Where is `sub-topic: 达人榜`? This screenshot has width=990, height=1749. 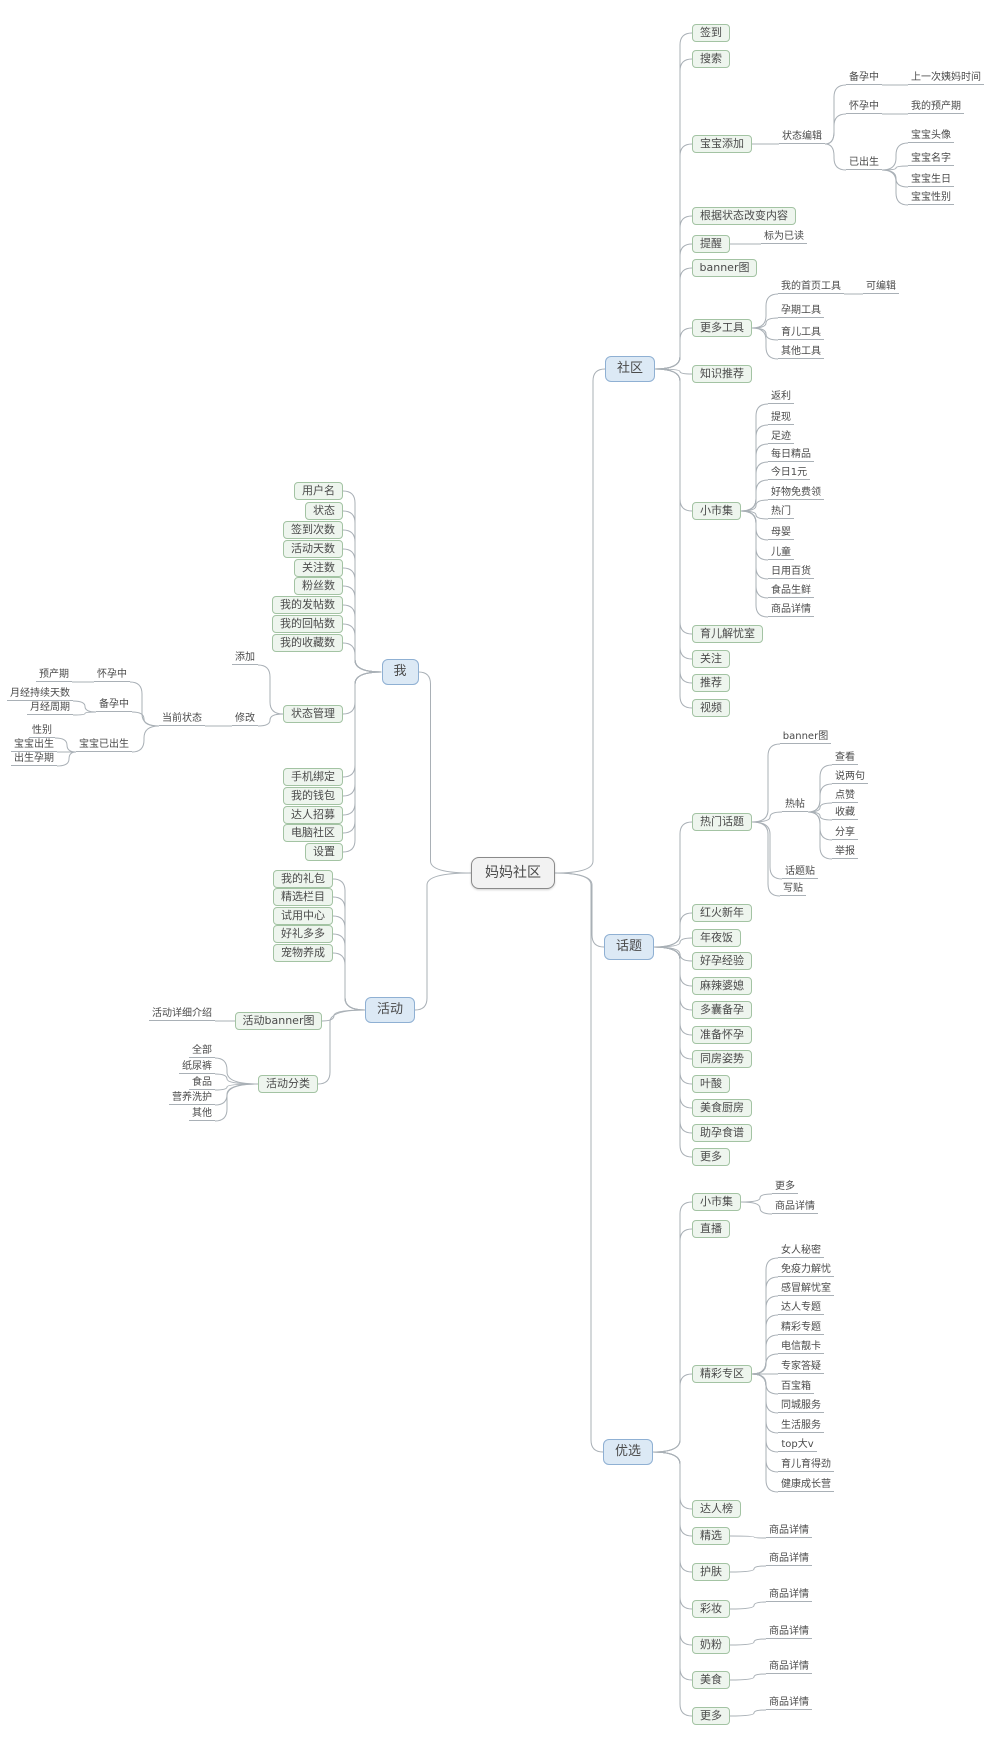 sub-topic: 达人榜 is located at coordinates (716, 1509).